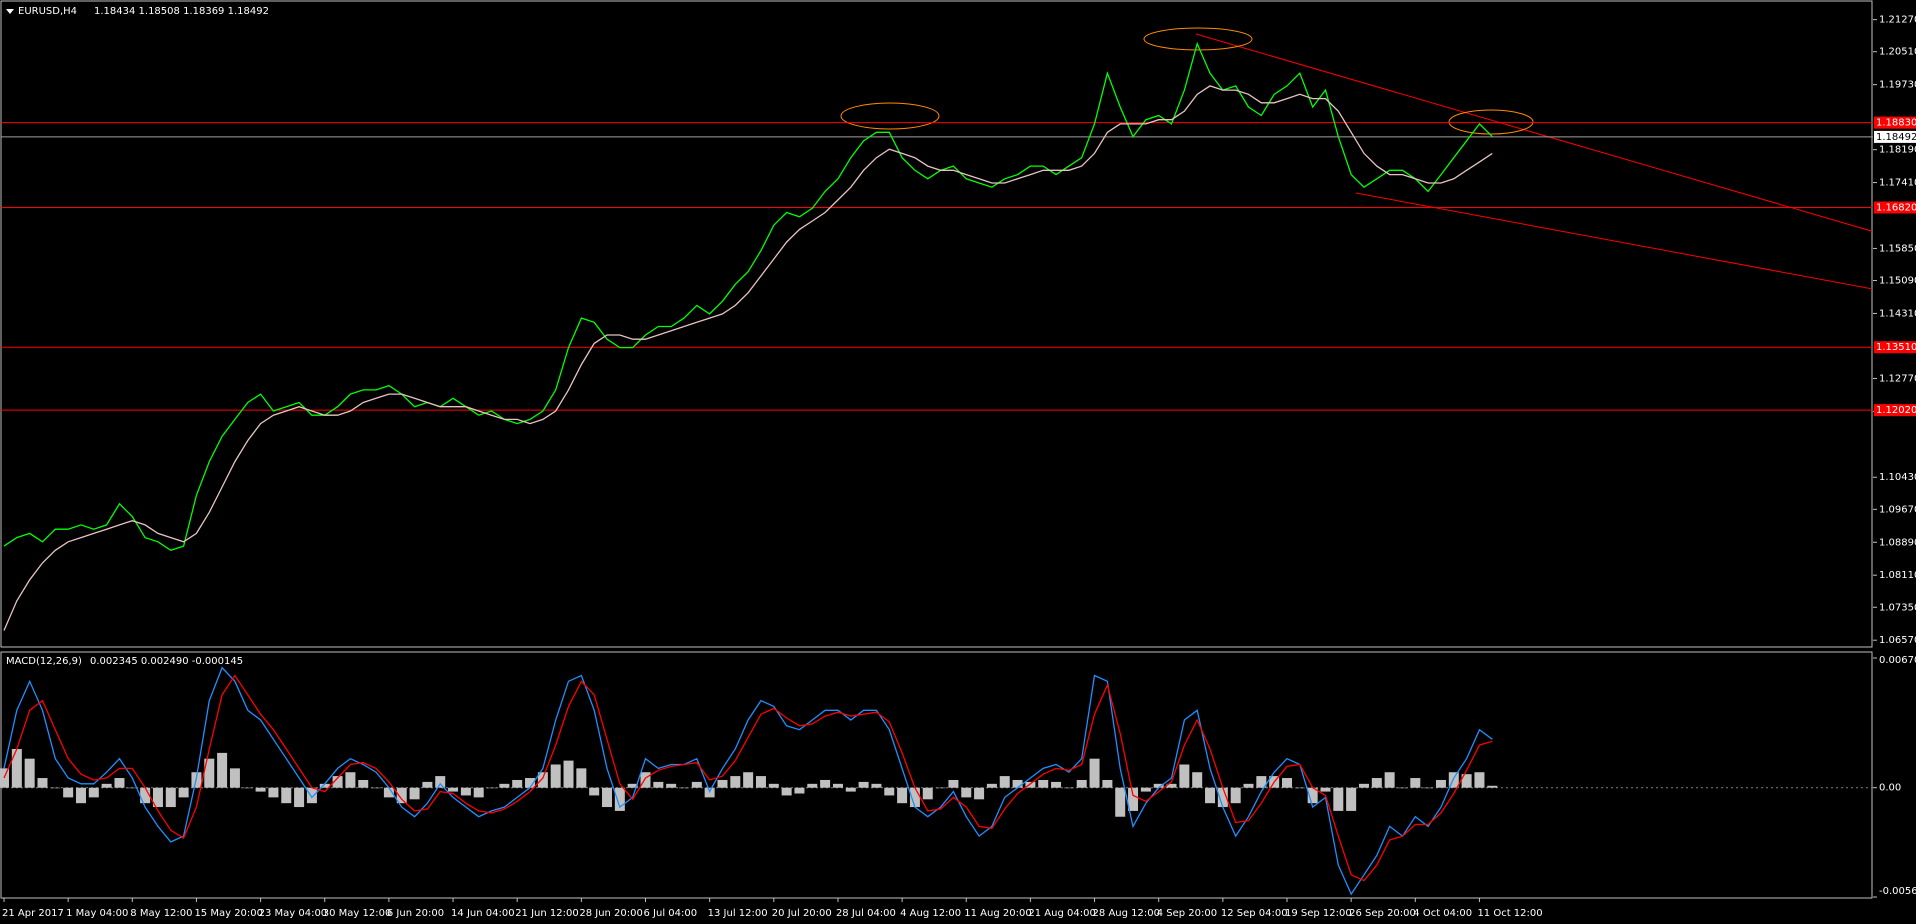 The image size is (1916, 924). What do you see at coordinates (1897, 509) in the screenshot?
I see `y-tick-label: 1.09670` at bounding box center [1897, 509].